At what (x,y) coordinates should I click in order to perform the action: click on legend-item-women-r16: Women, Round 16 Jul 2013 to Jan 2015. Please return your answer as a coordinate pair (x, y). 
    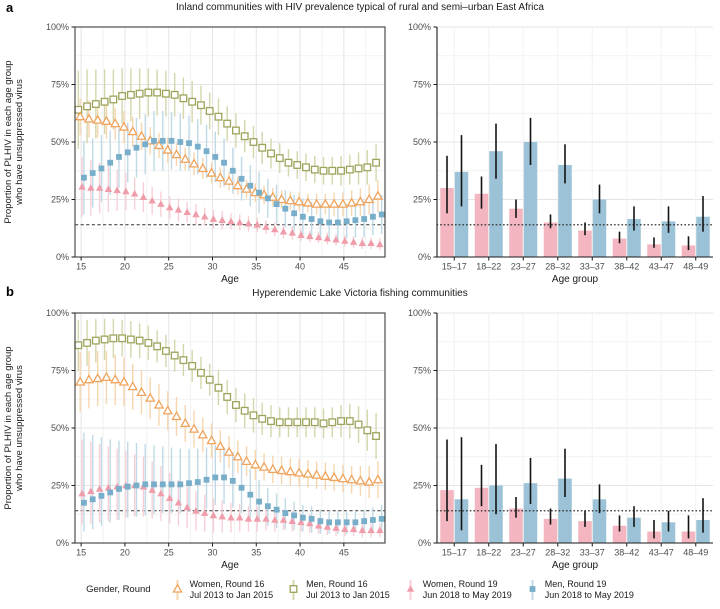
    Looking at the image, I should click on (222, 590).